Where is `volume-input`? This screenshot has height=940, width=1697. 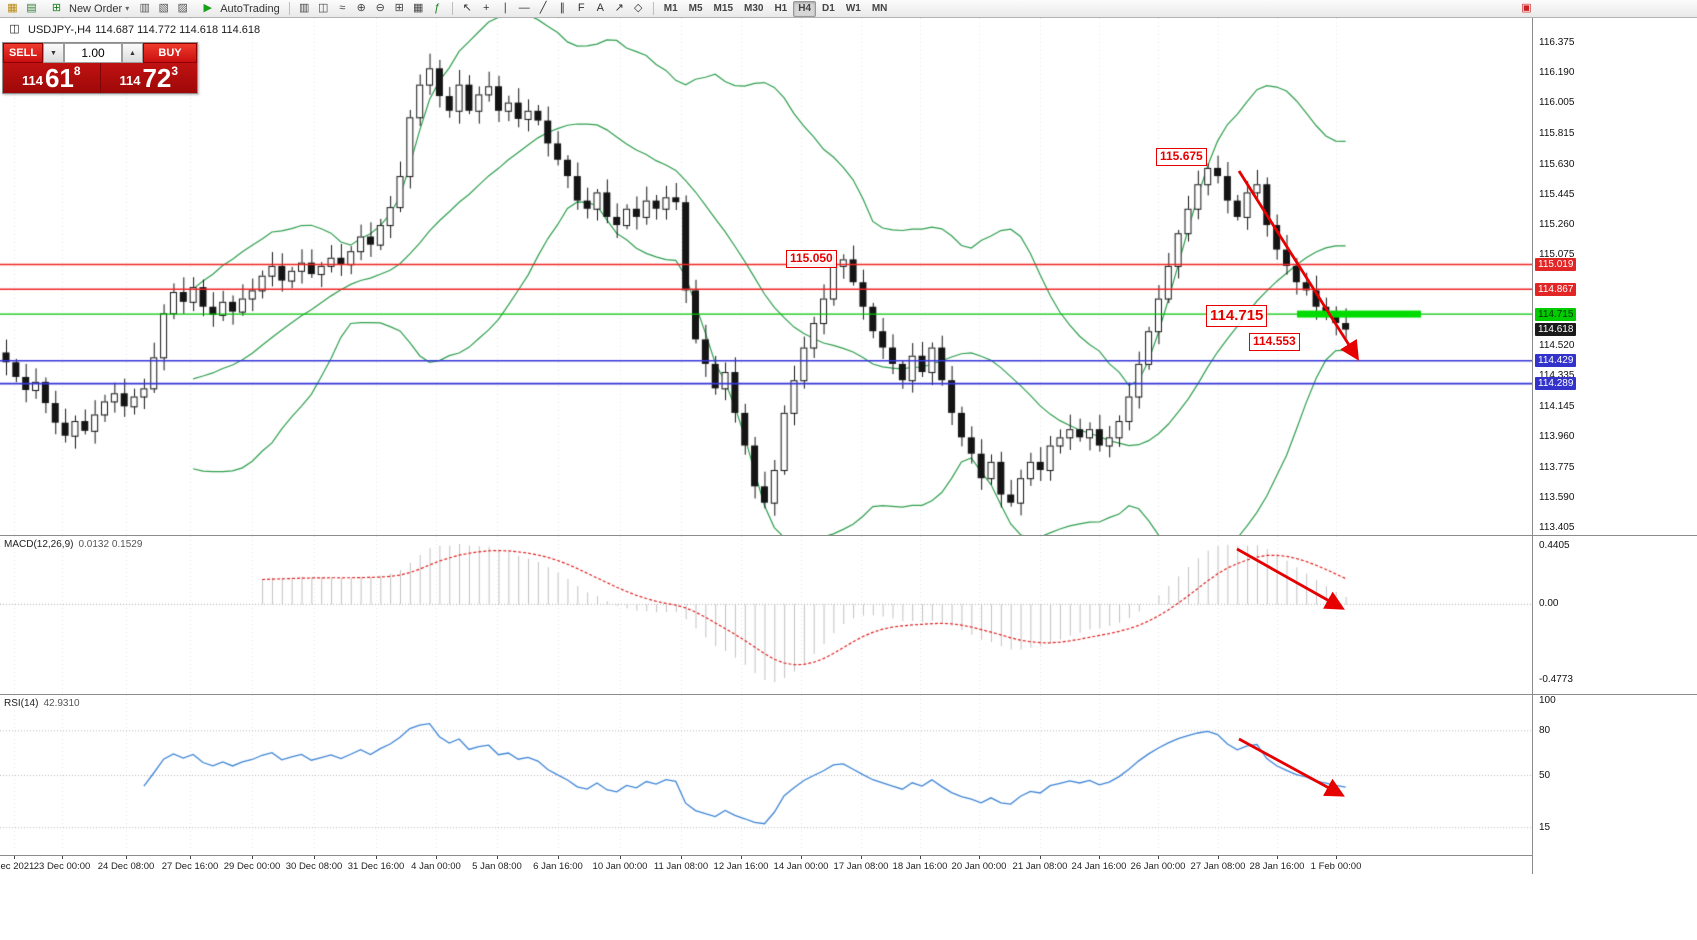
volume-input is located at coordinates (93, 53).